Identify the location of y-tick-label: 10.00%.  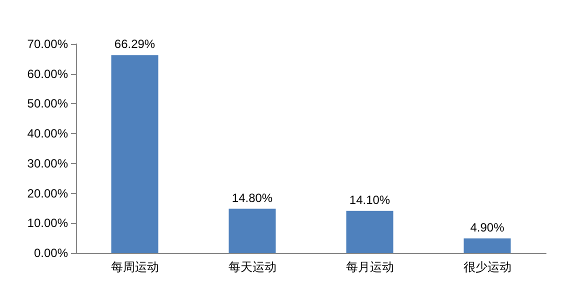
(47, 223).